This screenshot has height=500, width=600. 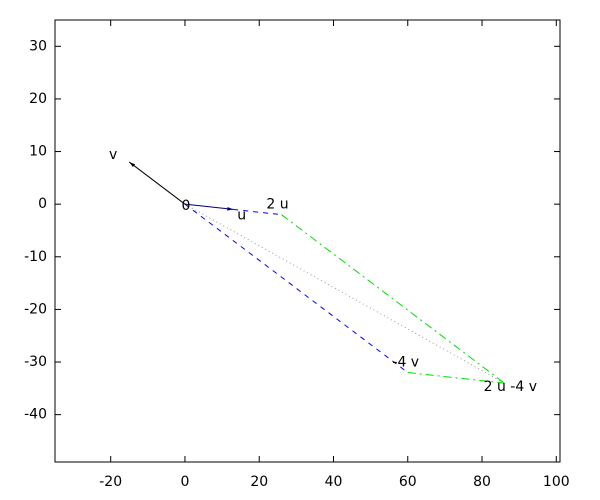 I want to click on x-tick-label: 40, so click(x=334, y=482).